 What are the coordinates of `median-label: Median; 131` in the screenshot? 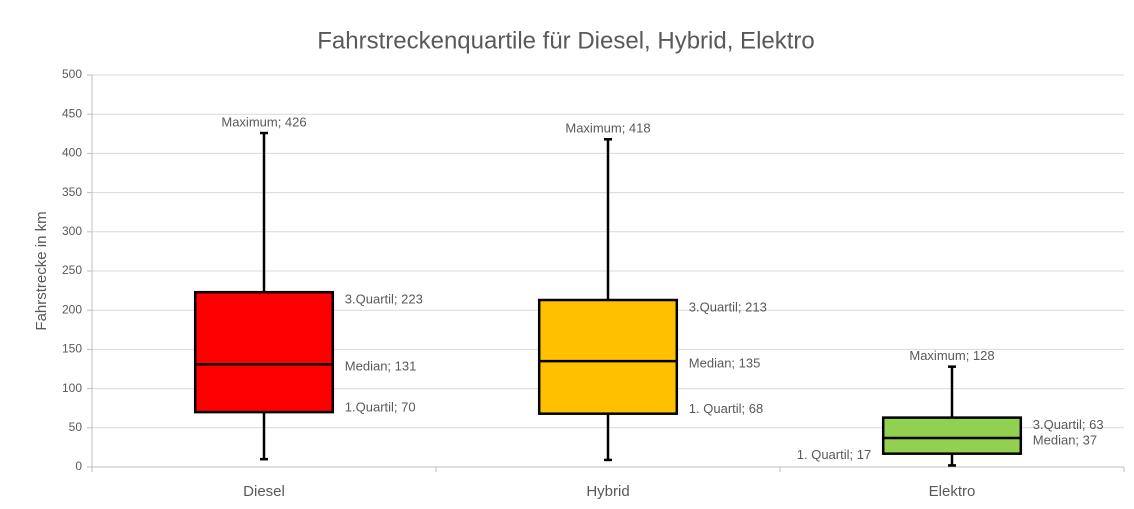 It's located at (381, 366).